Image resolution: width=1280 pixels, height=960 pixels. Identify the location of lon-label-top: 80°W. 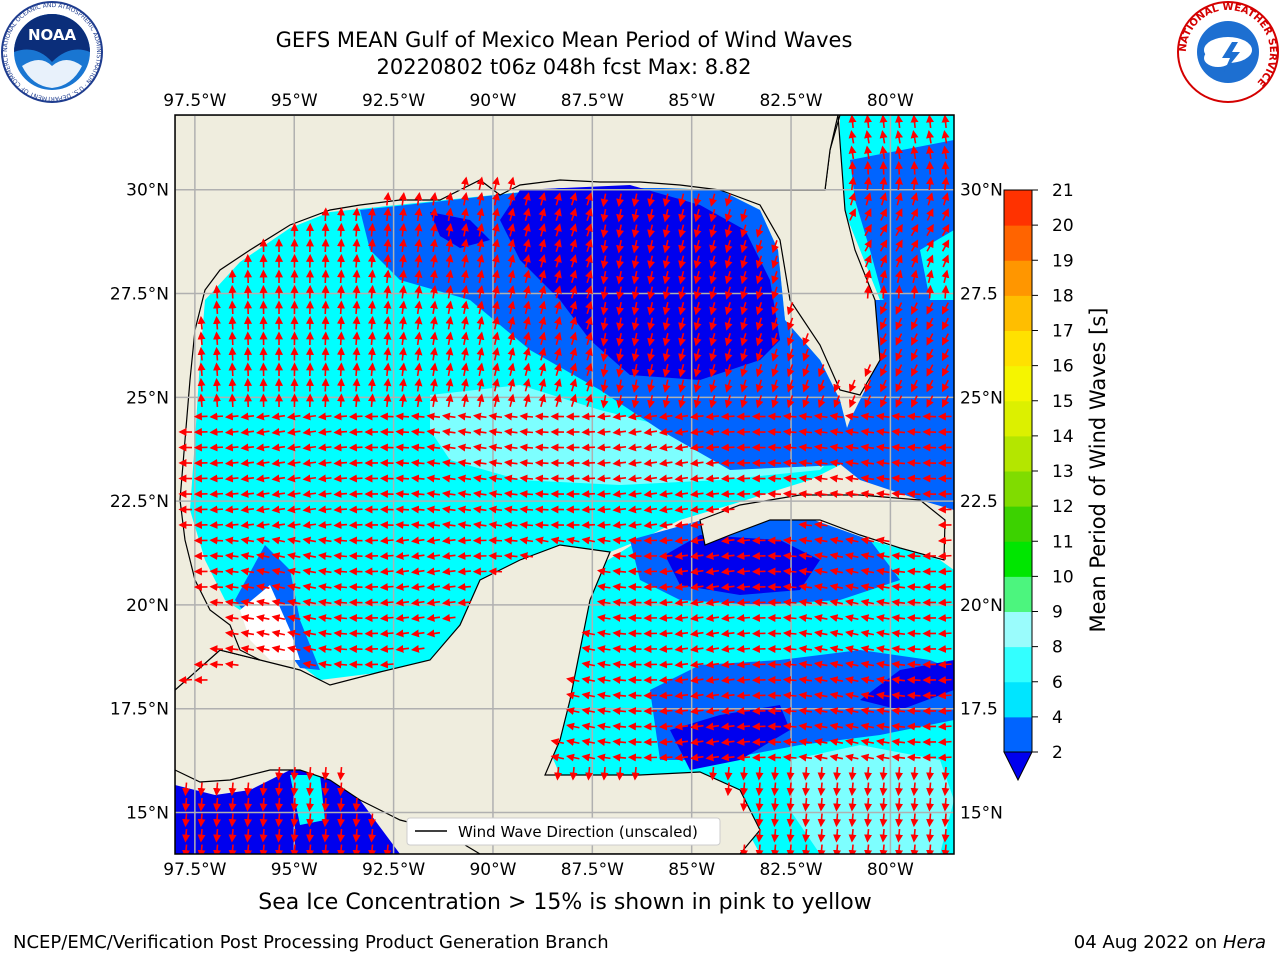
(890, 101).